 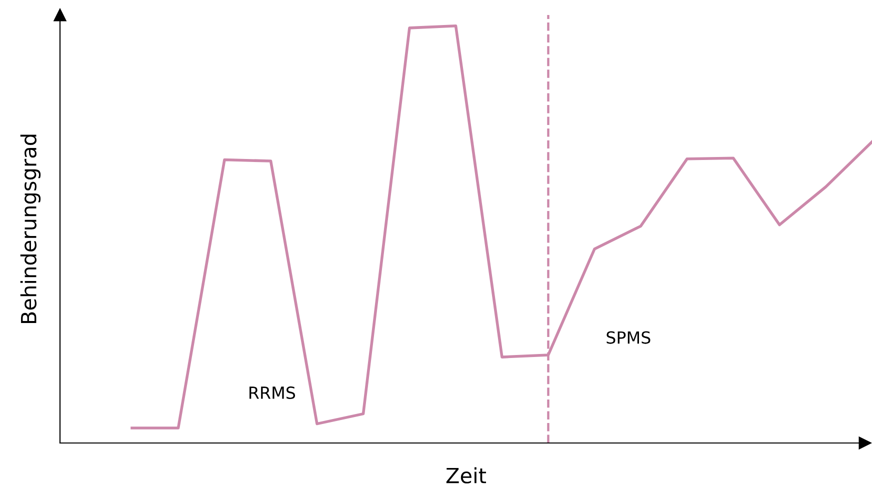 What do you see at coordinates (30, 229) in the screenshot?
I see `y-axis-title: Behinderungsgrad` at bounding box center [30, 229].